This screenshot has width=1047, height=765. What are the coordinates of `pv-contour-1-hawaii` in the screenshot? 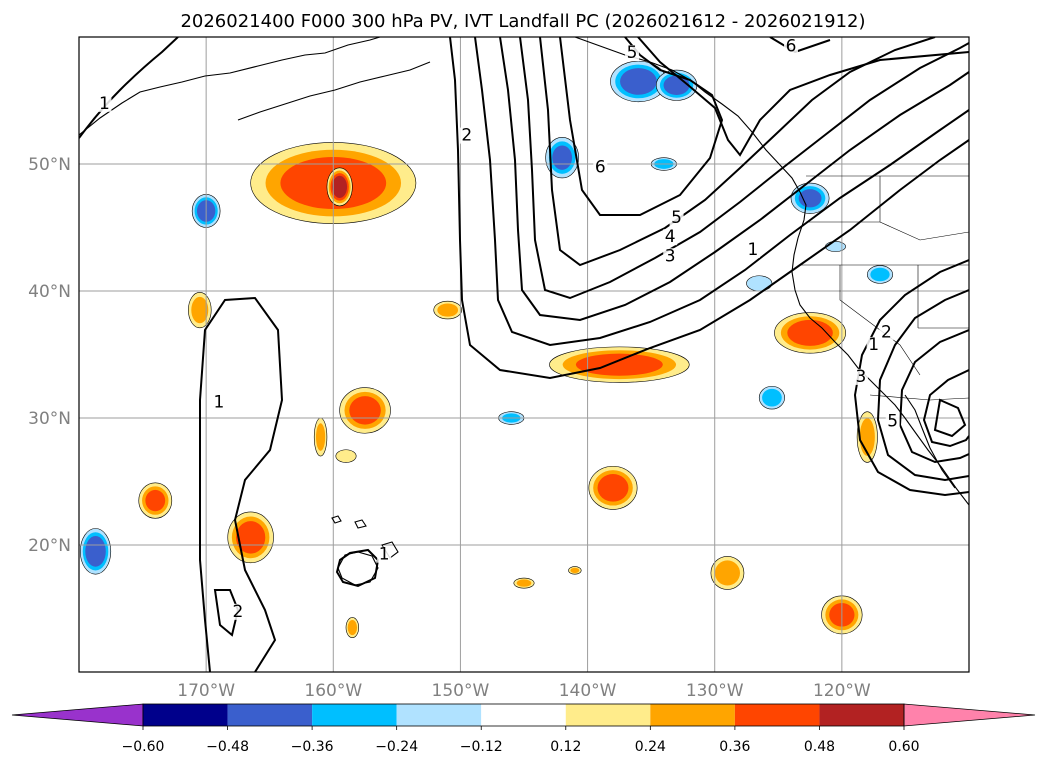 It's located at (357, 568).